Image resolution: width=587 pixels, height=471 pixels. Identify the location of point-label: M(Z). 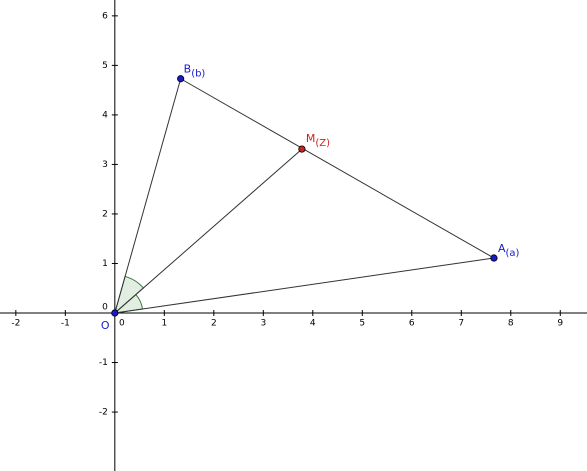
(318, 140).